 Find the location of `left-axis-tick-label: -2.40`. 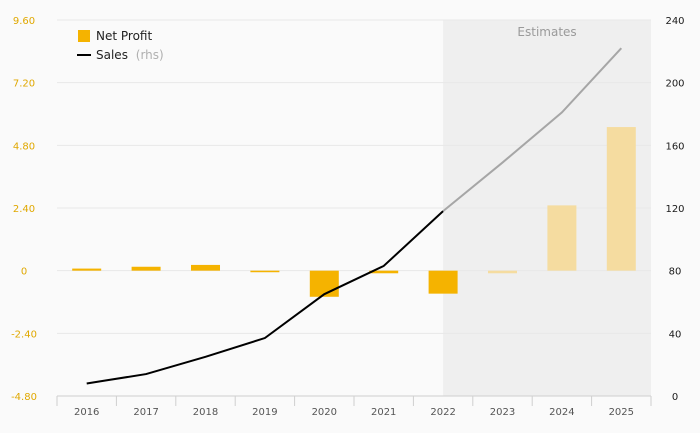

left-axis-tick-label: -2.40 is located at coordinates (24, 334).